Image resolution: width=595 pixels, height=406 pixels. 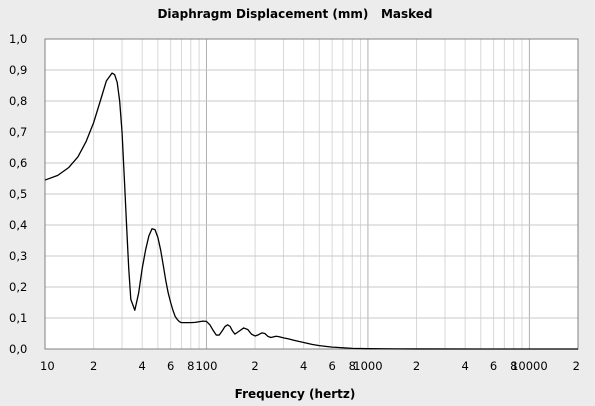 What do you see at coordinates (206, 366) in the screenshot?
I see `x-tick-label: 100` at bounding box center [206, 366].